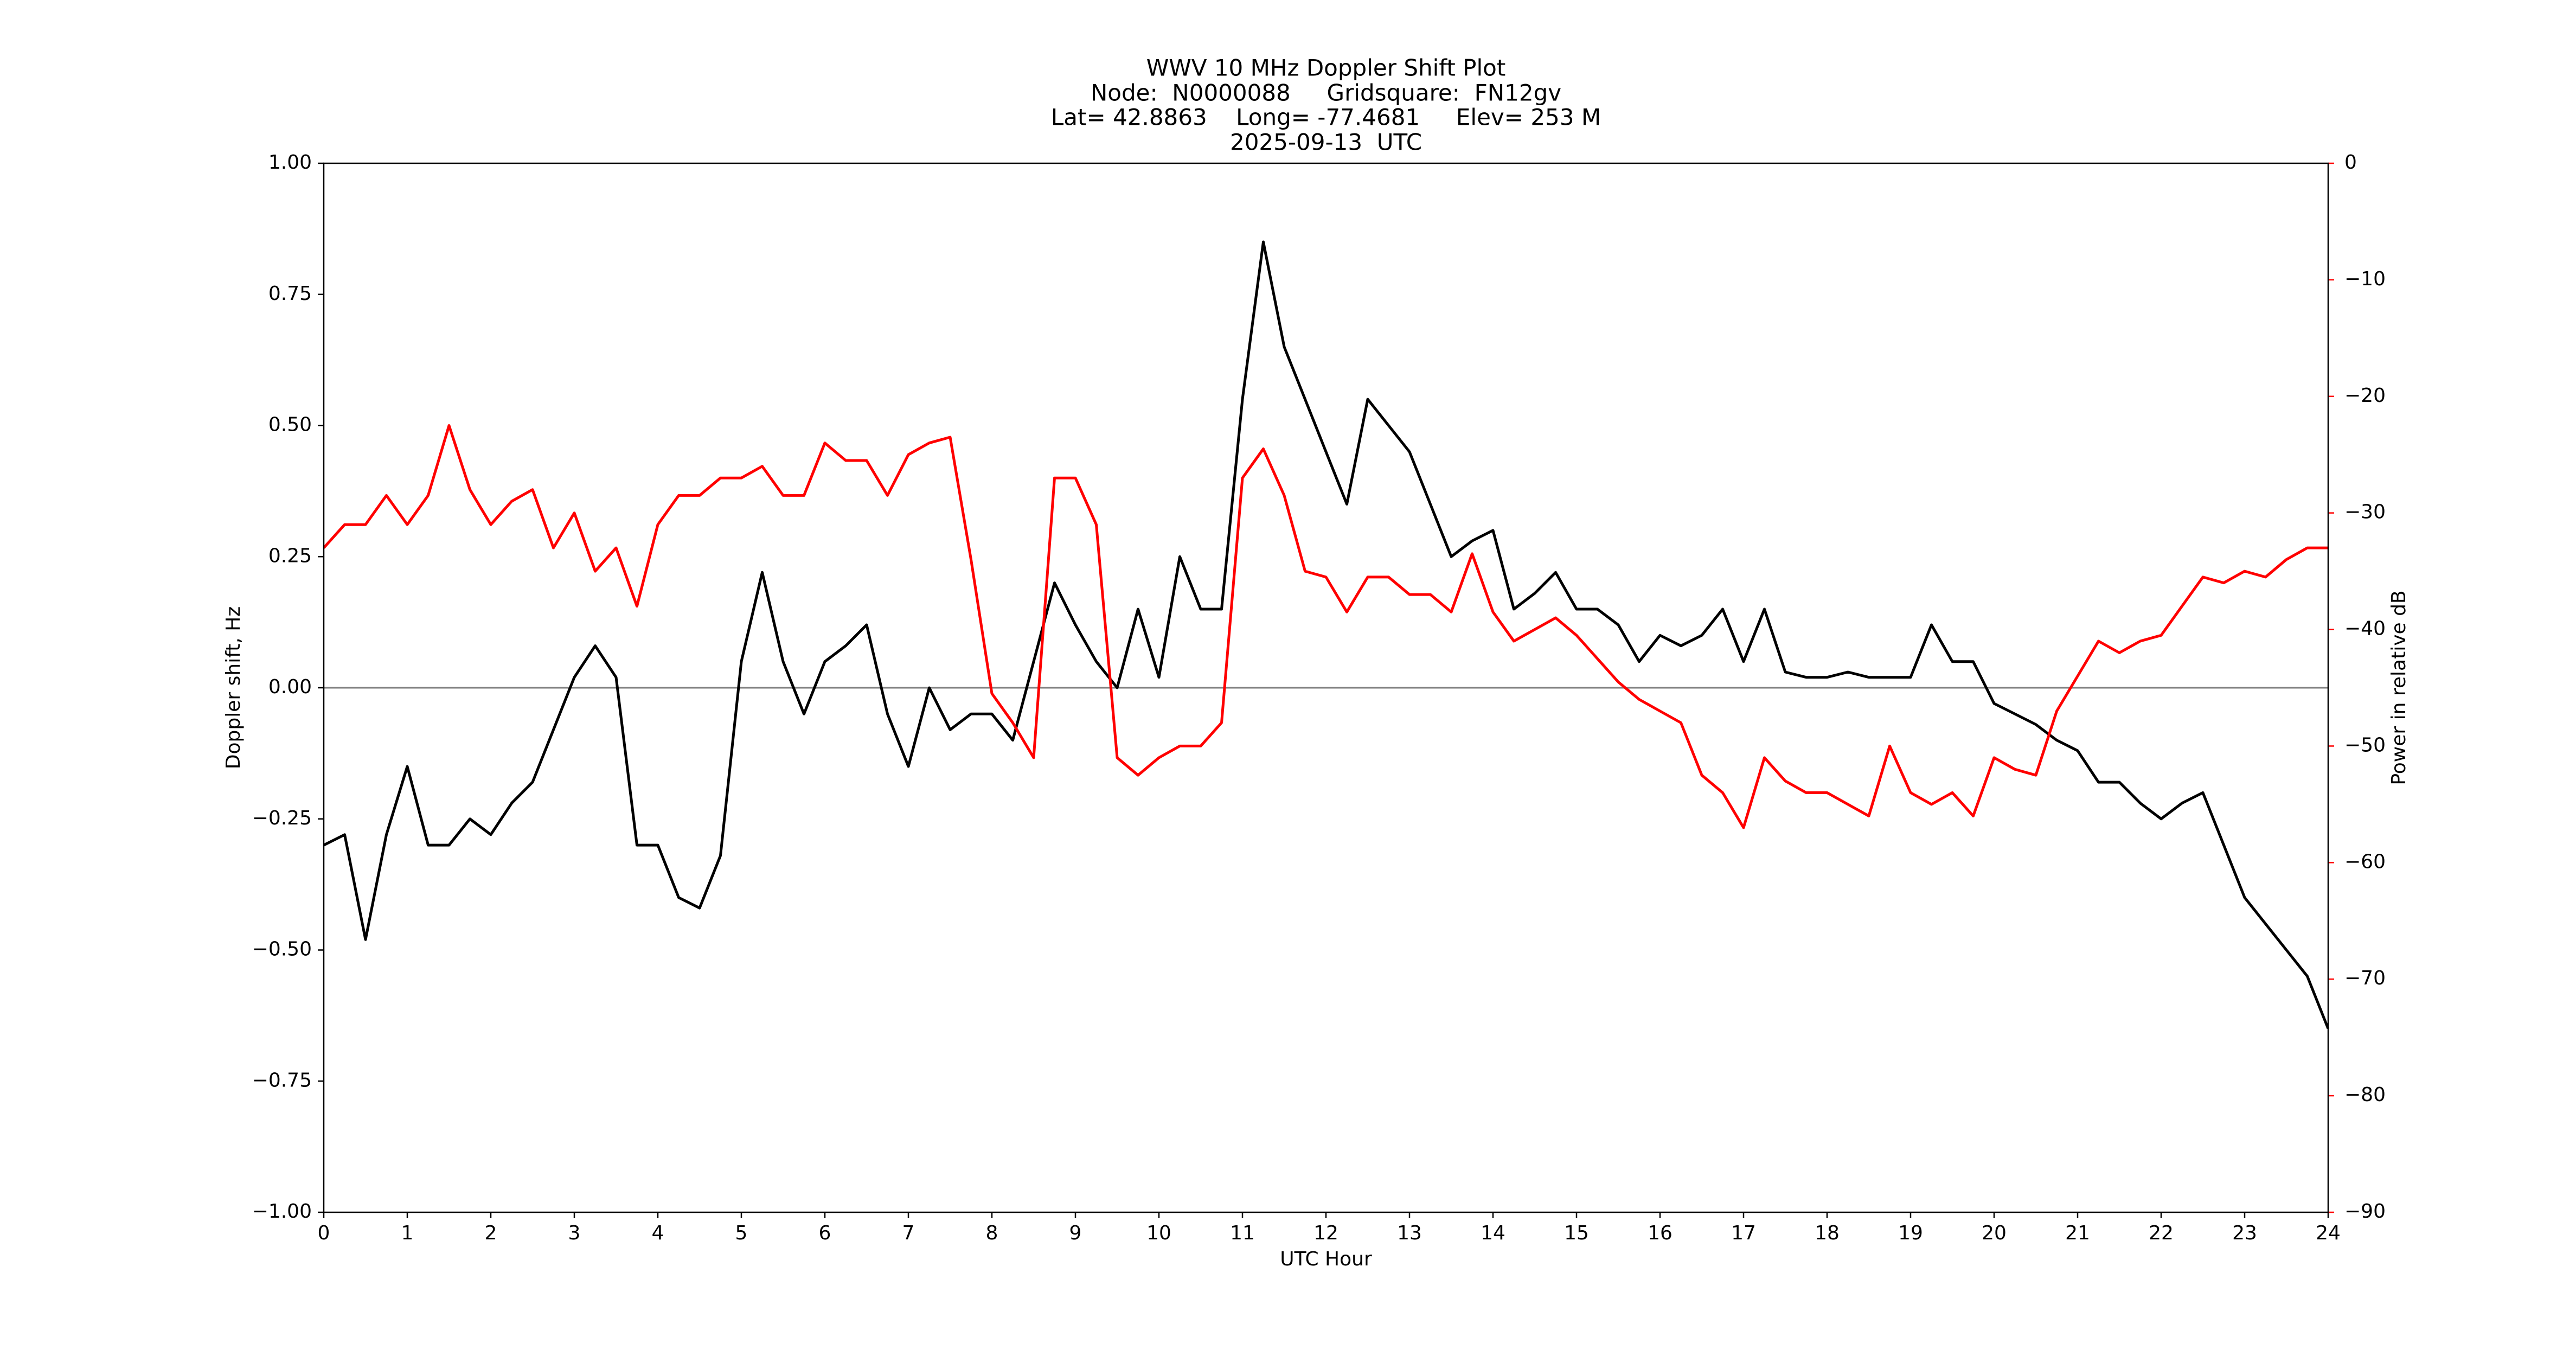  Describe the element at coordinates (2351, 162) in the screenshot. I see `y2-tick-label: 0` at that location.